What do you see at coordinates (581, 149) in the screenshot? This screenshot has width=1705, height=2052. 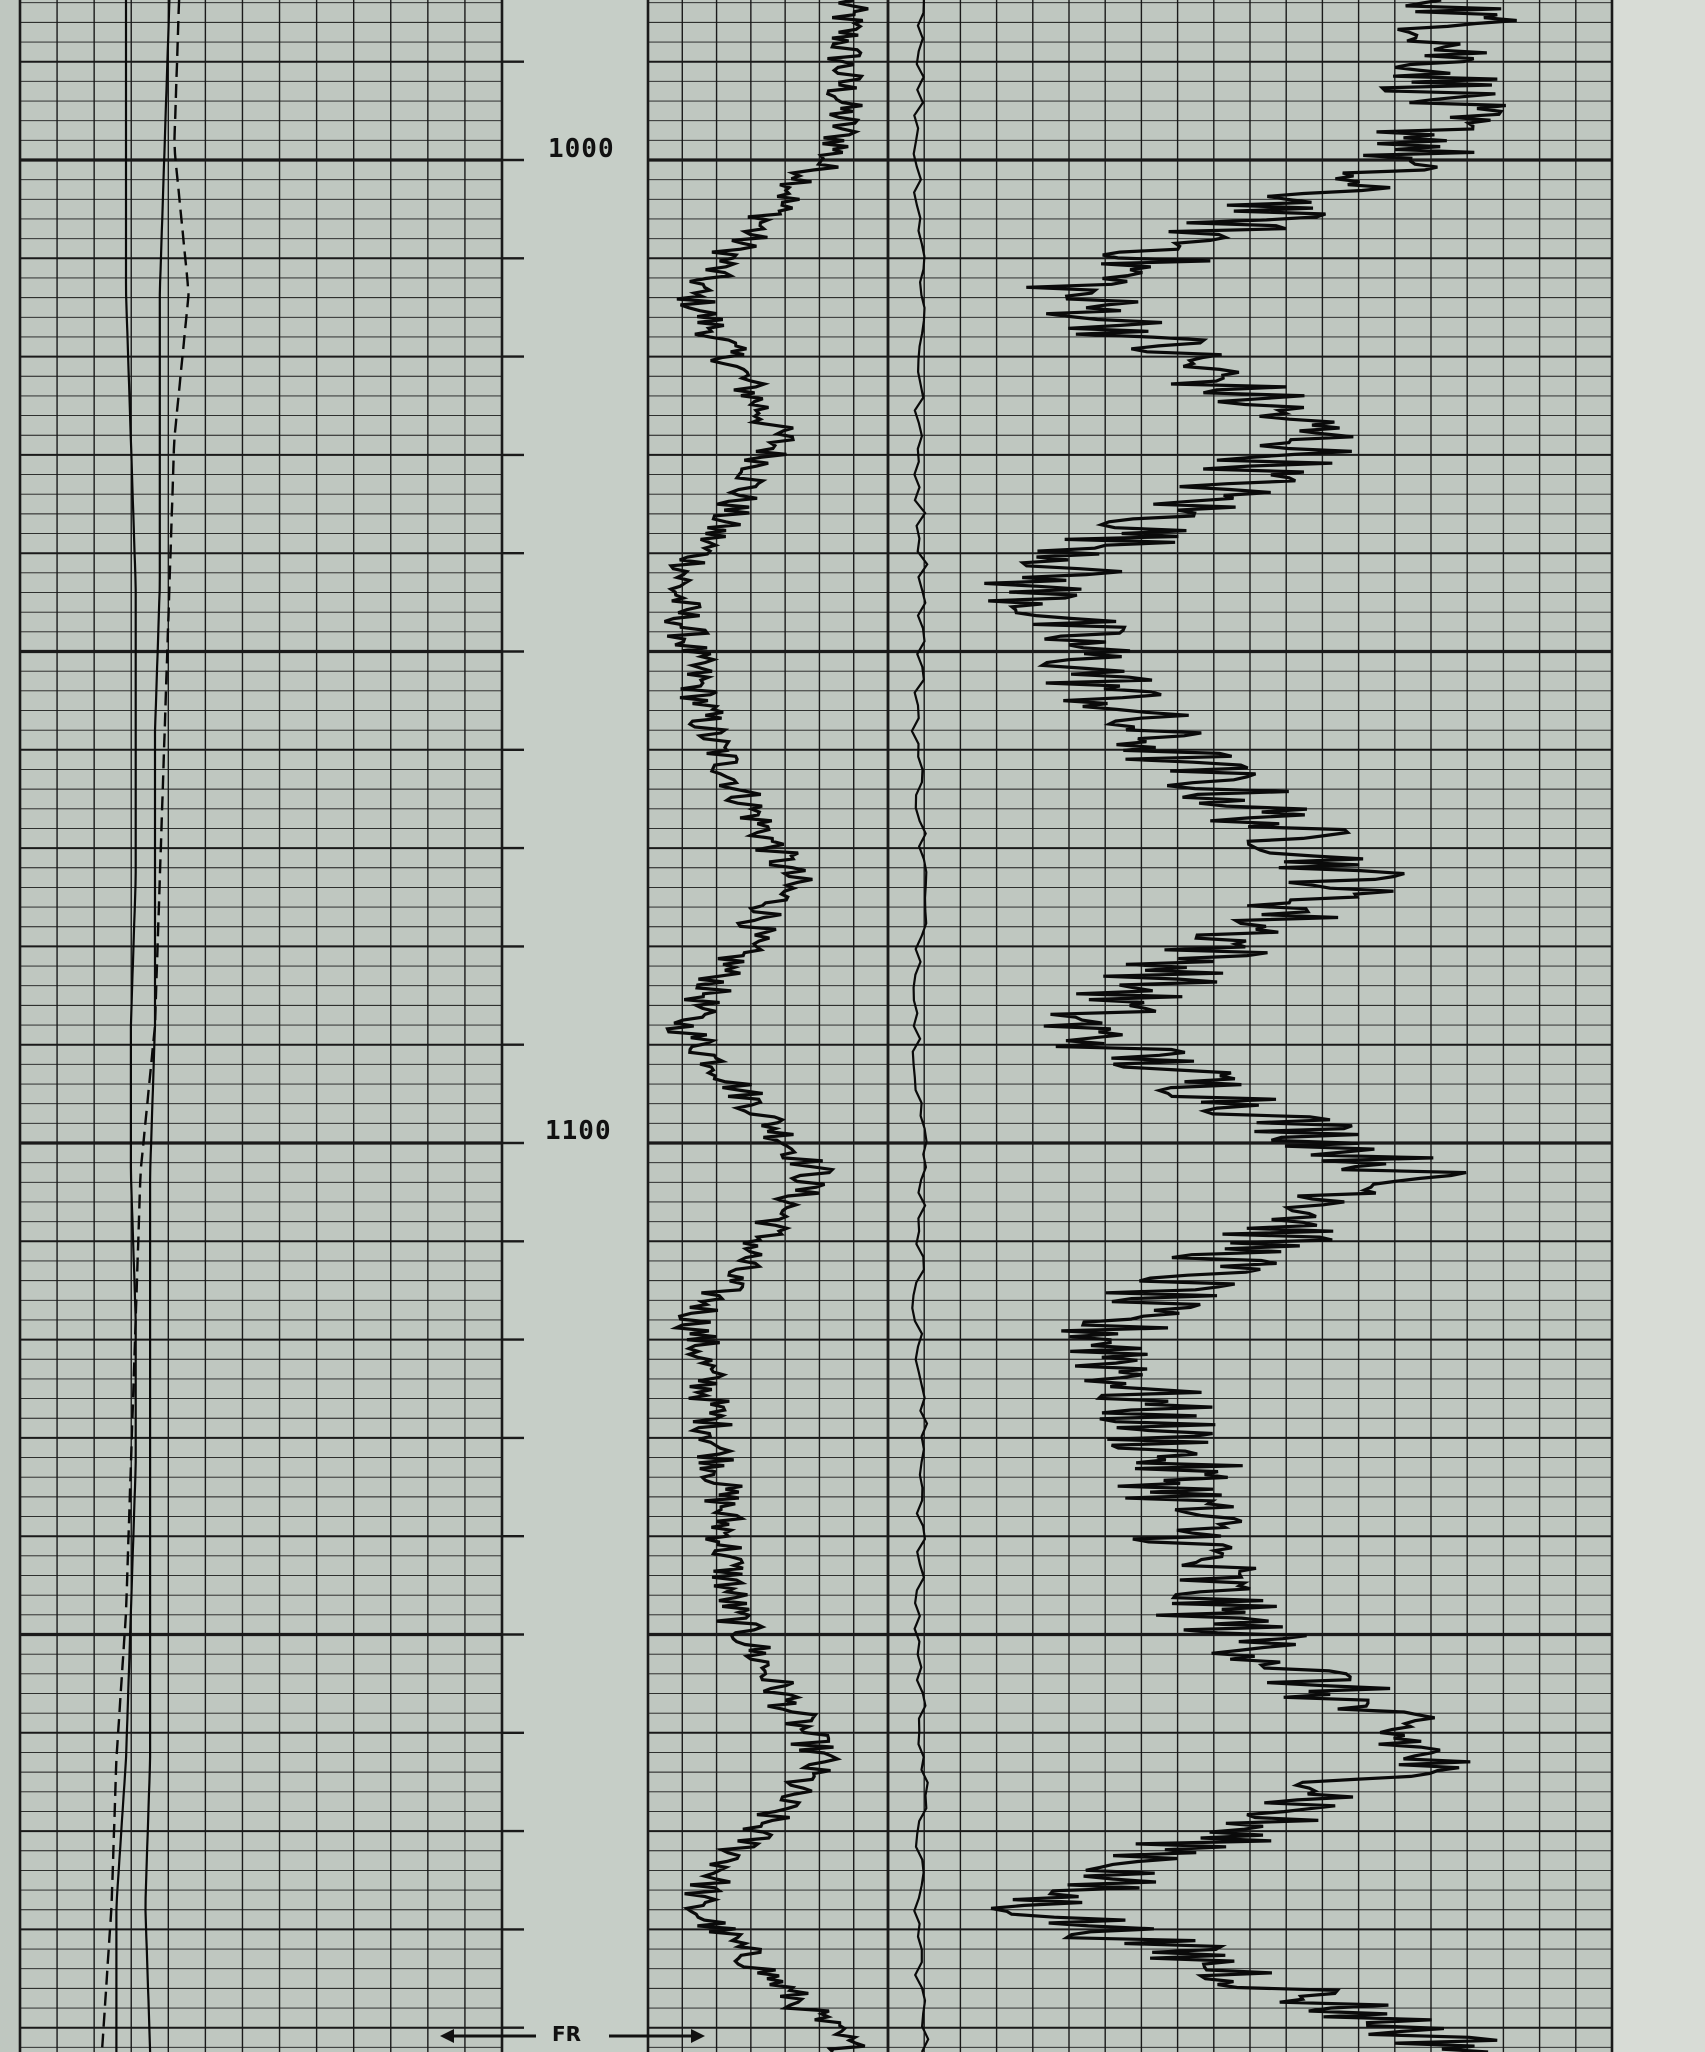 I see `depth-label-1000: 1000` at bounding box center [581, 149].